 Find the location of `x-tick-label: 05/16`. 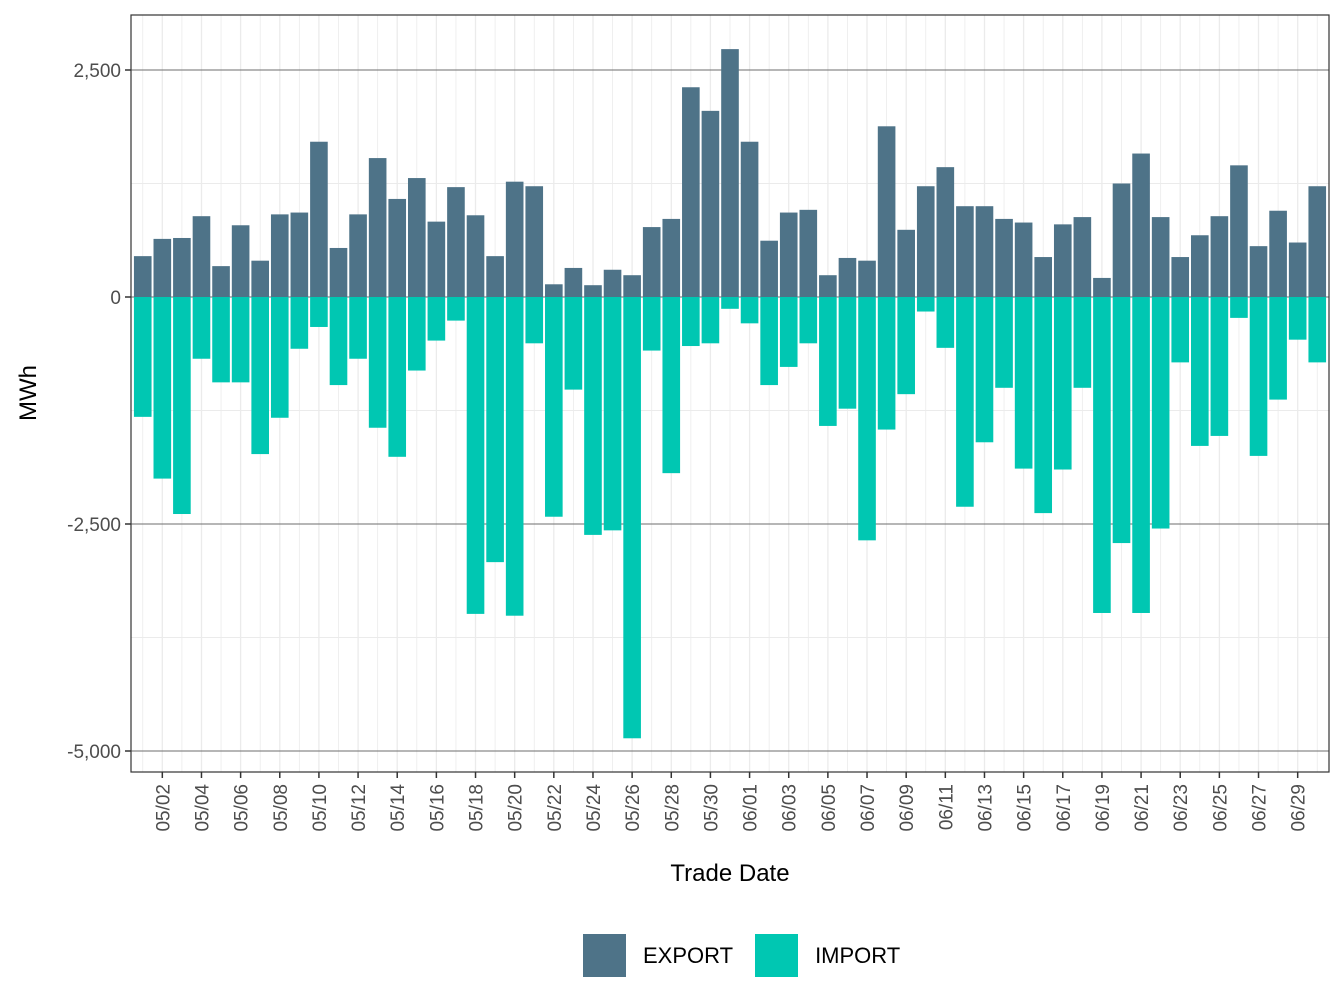

x-tick-label: 05/16 is located at coordinates (437, 808).